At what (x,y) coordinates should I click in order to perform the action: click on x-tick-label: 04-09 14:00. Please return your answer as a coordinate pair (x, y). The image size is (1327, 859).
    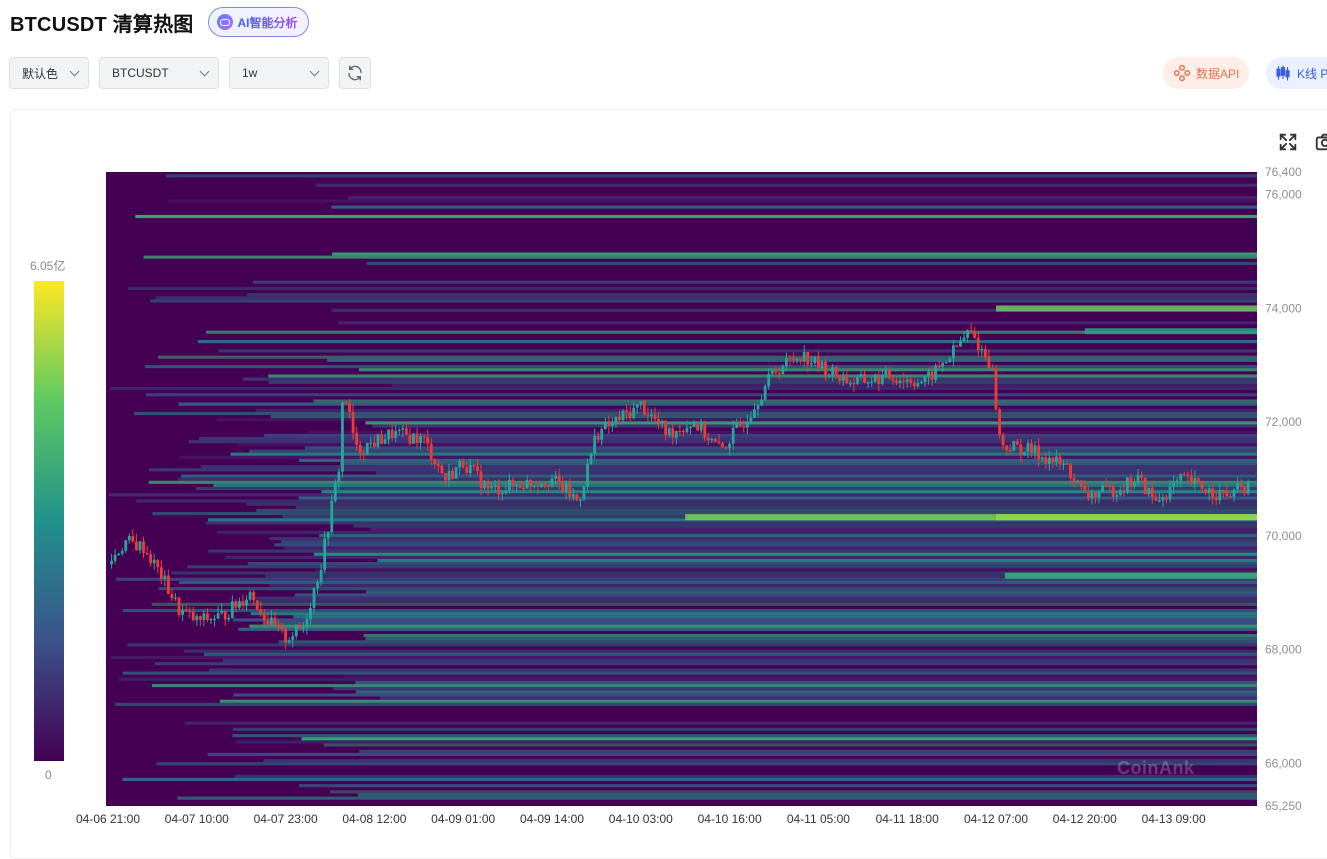
    Looking at the image, I should click on (552, 819).